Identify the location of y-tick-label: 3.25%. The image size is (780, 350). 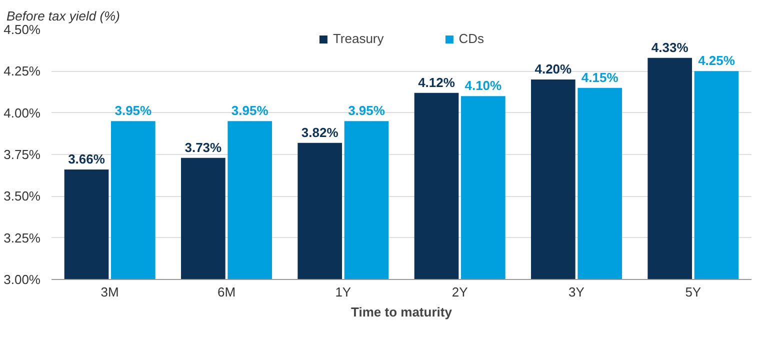
(22, 238).